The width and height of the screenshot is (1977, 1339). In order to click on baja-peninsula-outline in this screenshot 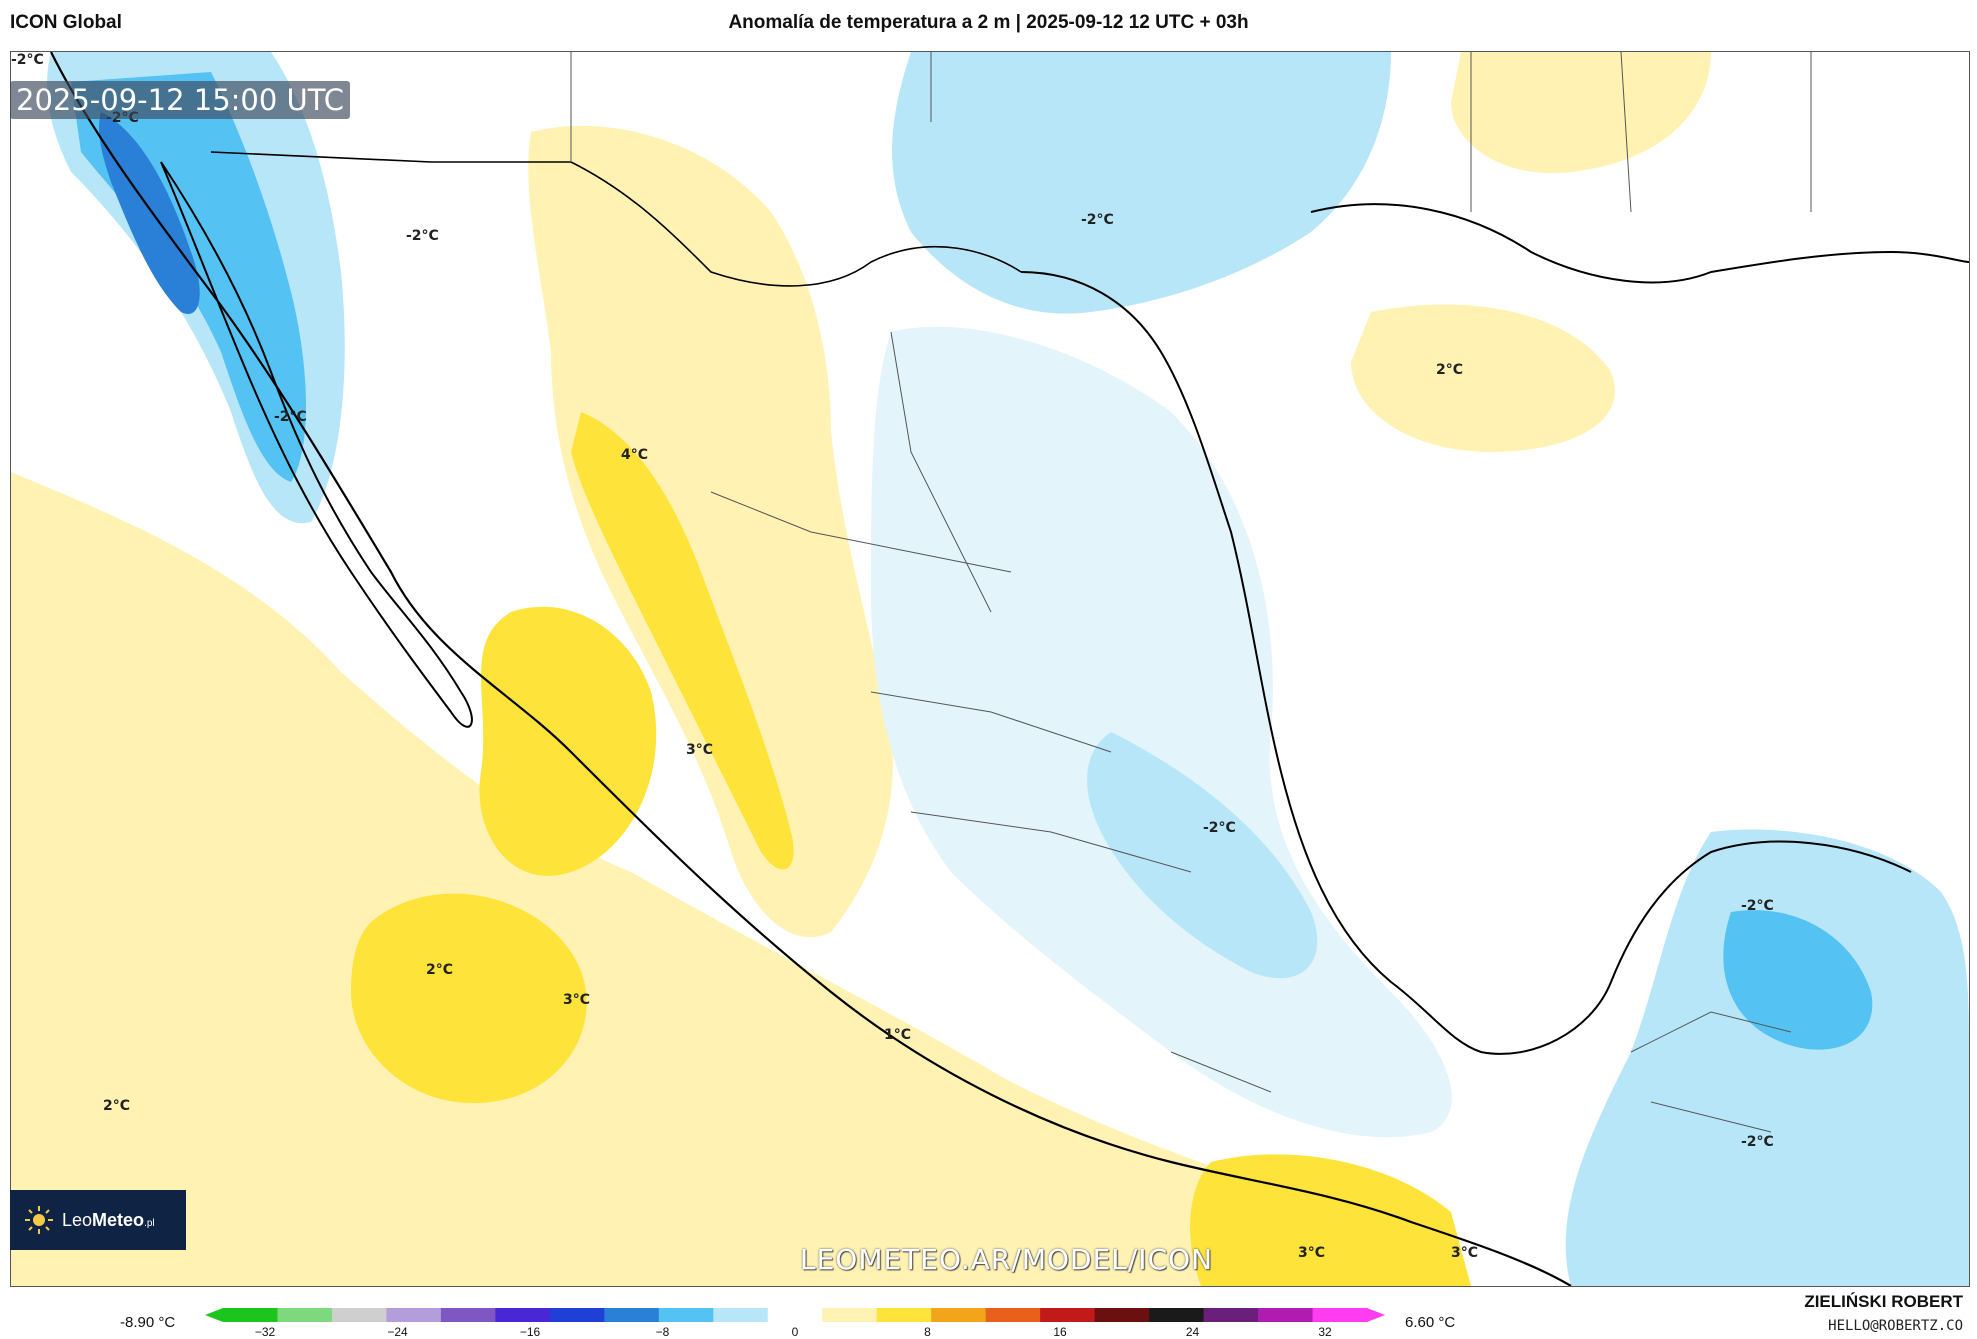, I will do `click(316, 444)`.